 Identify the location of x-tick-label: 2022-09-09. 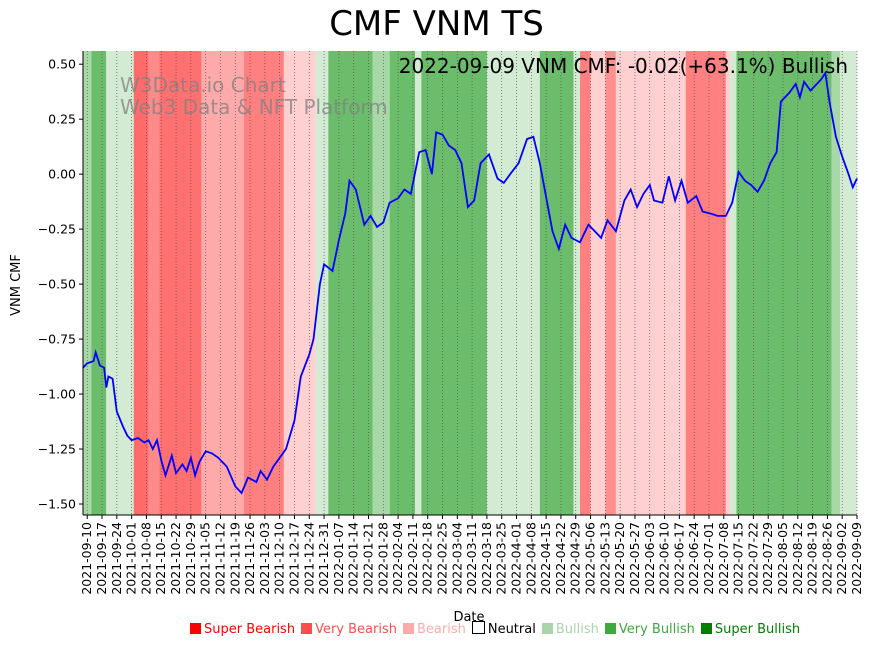
(856, 558).